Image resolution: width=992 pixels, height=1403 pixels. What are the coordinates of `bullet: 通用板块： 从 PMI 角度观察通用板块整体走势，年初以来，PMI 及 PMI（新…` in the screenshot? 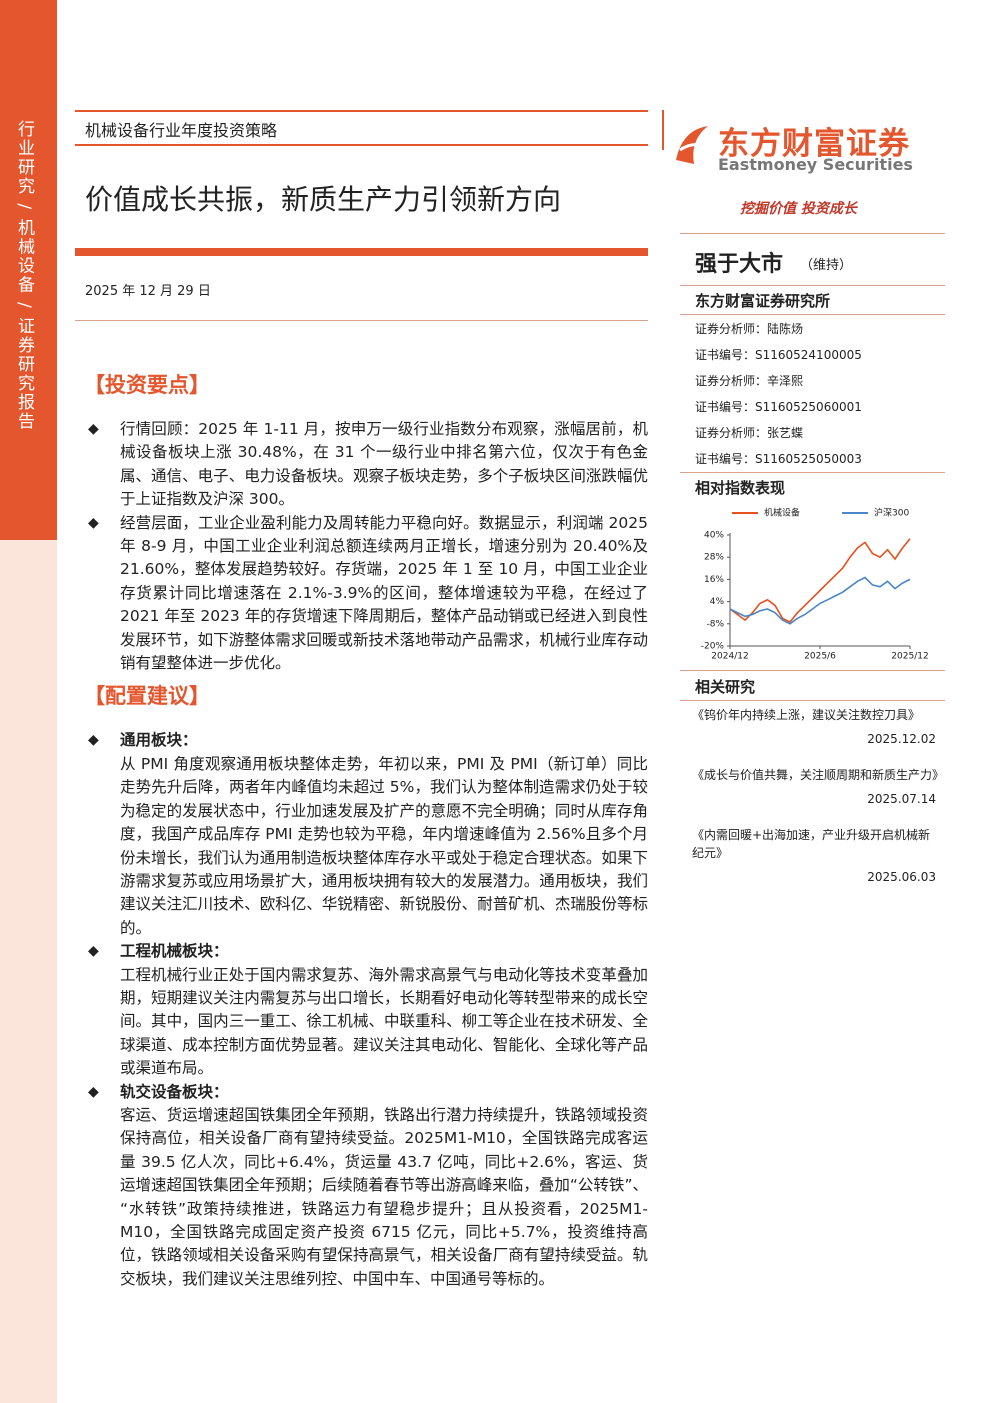 It's located at (368, 834).